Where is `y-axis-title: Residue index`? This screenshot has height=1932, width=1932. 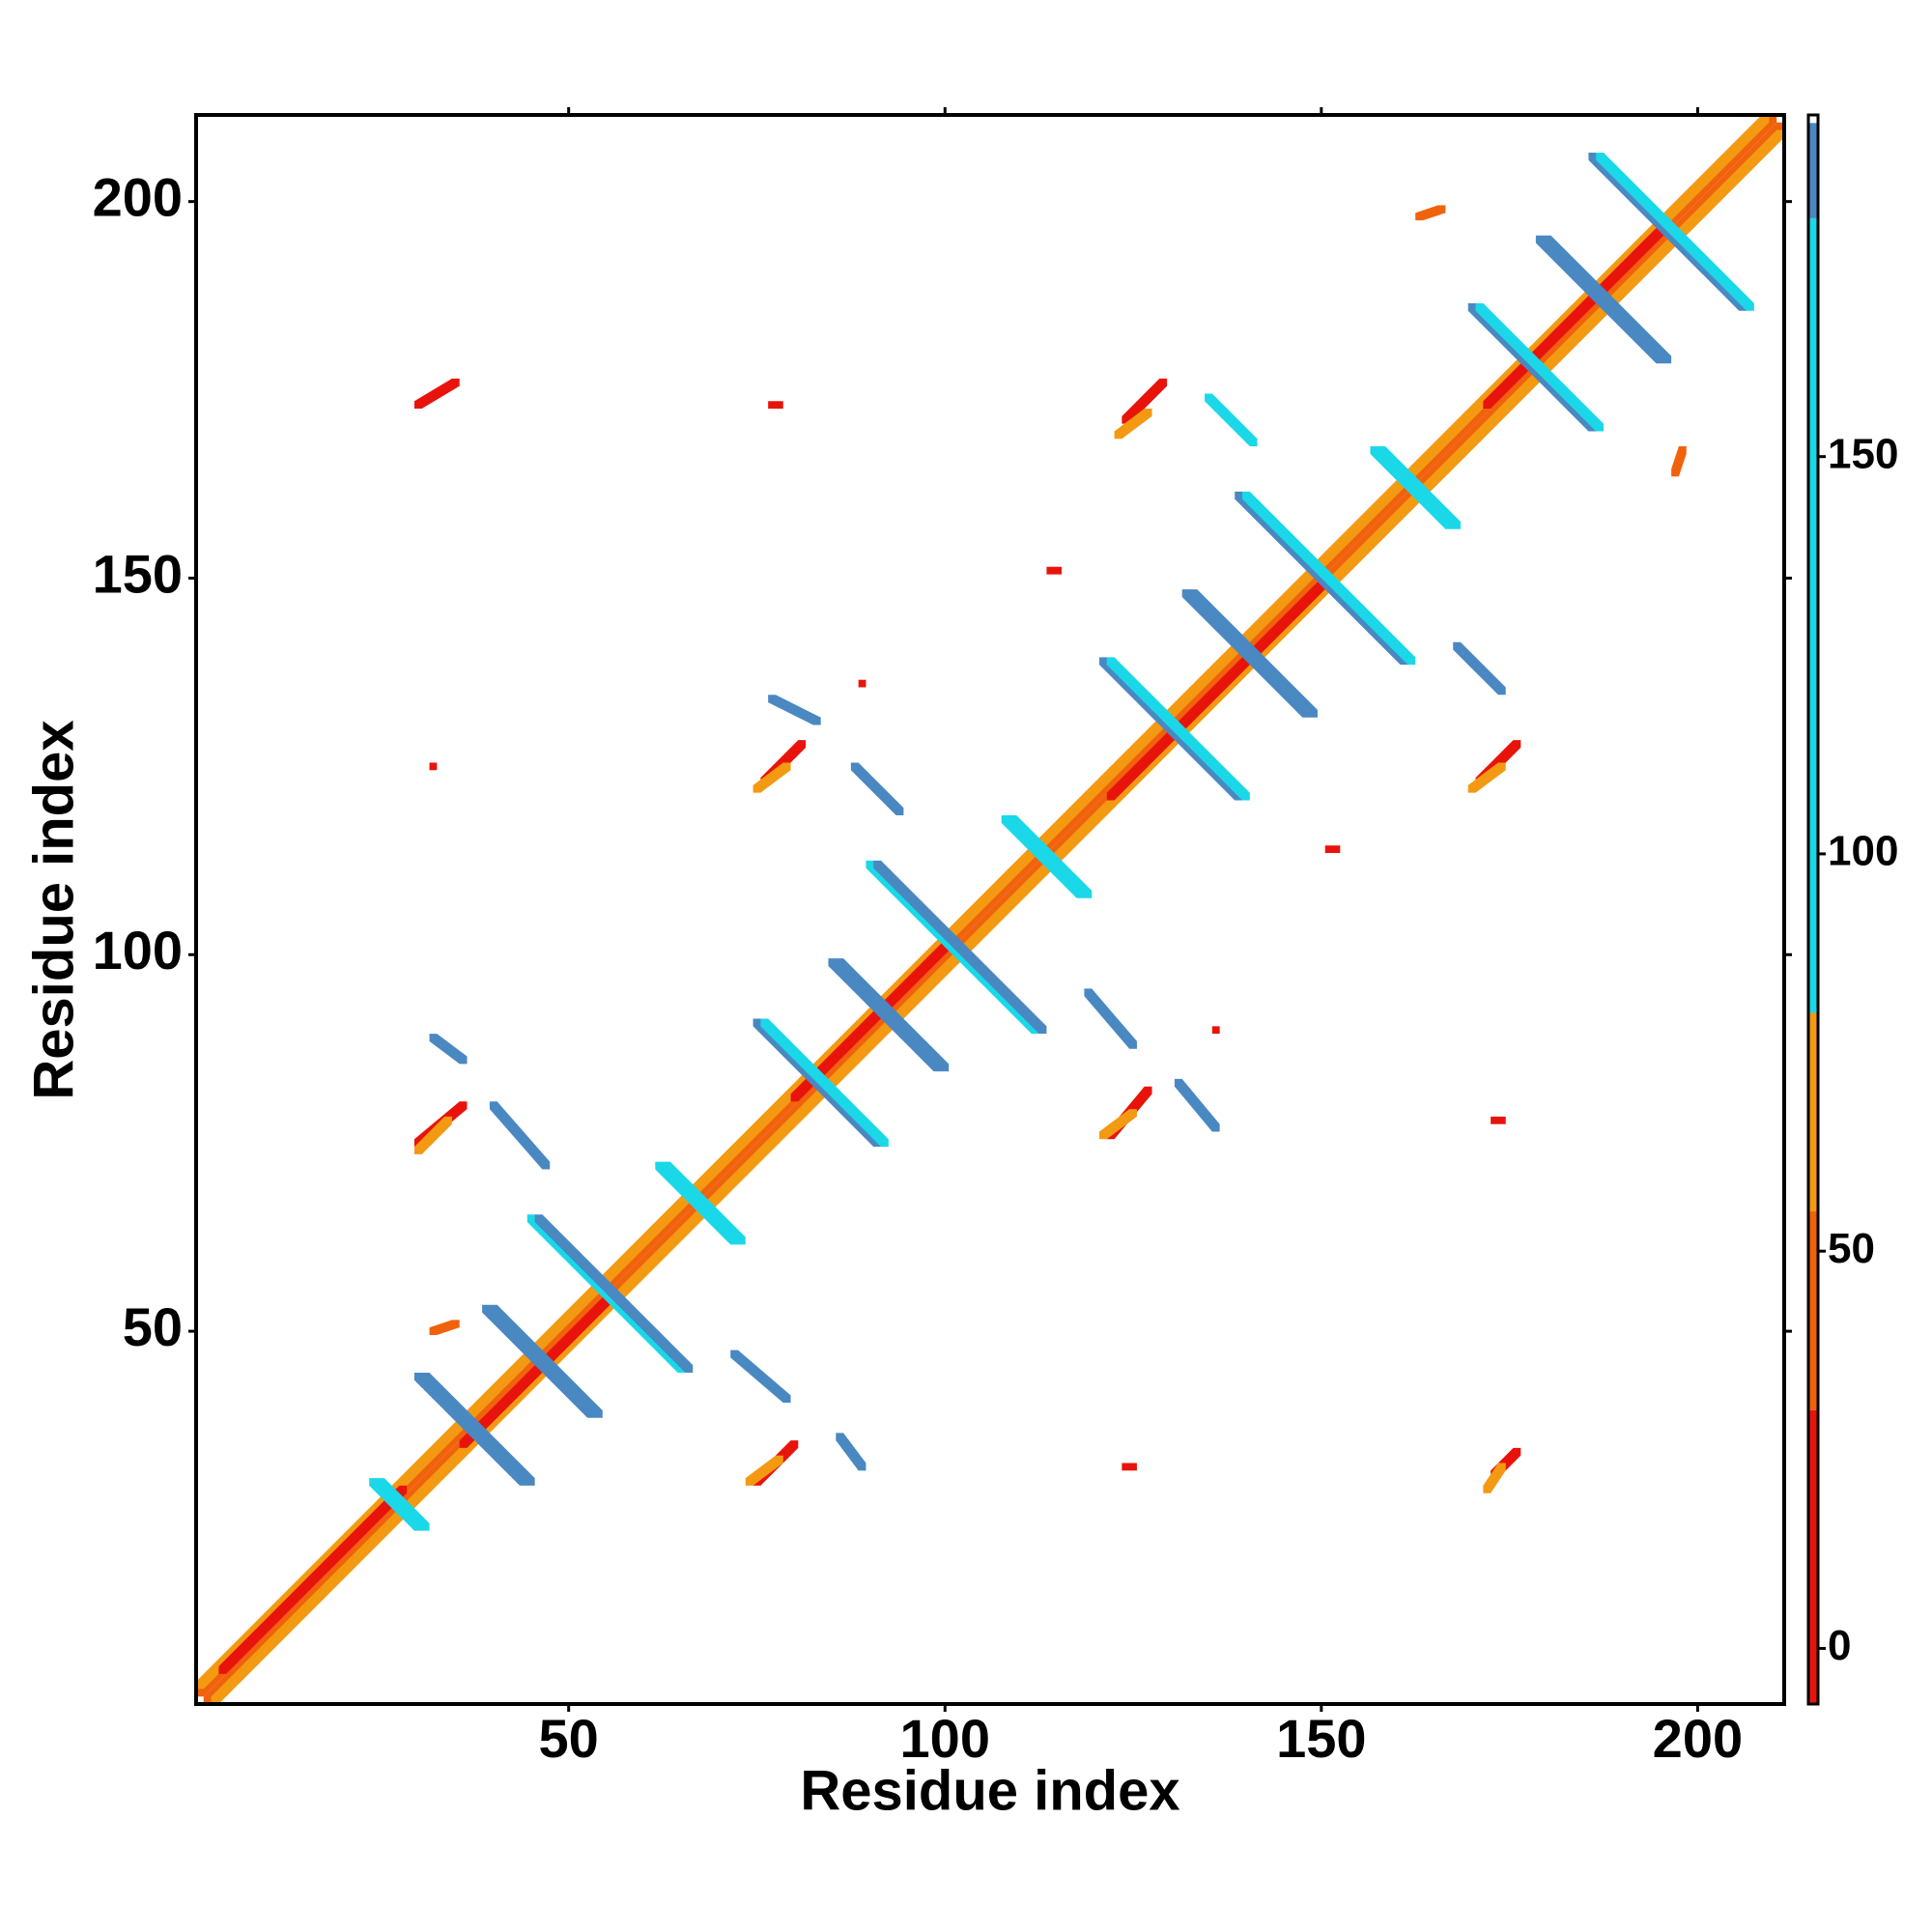 y-axis-title: Residue index is located at coordinates (53, 909).